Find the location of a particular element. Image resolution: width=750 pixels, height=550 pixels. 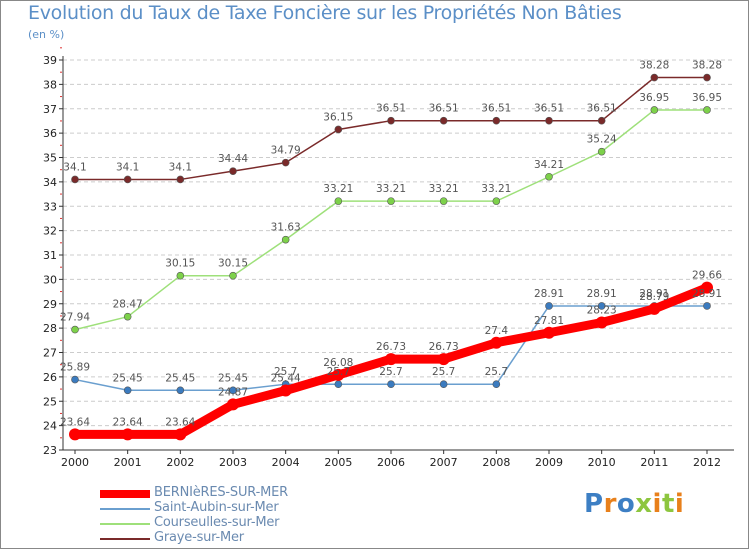

logo-letter: x is located at coordinates (644, 504).